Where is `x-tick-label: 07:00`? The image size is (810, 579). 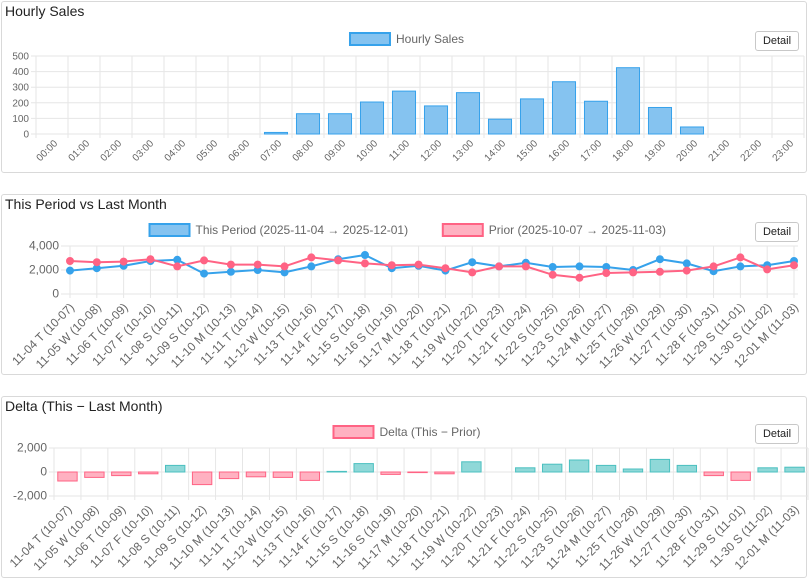
x-tick-label: 07:00 is located at coordinates (272, 151).